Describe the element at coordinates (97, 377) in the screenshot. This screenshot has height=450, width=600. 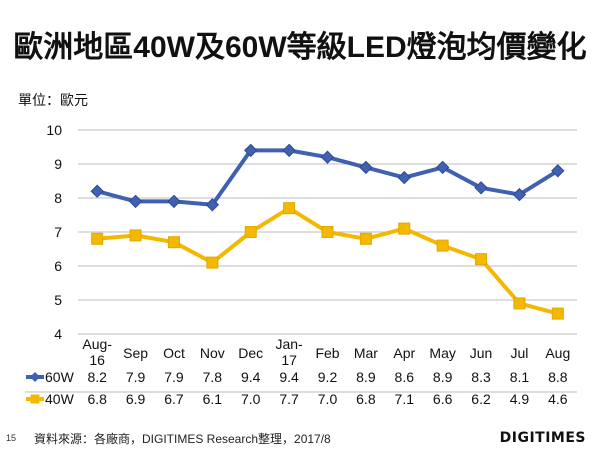
I see `table-cell-value: 8.2` at that location.